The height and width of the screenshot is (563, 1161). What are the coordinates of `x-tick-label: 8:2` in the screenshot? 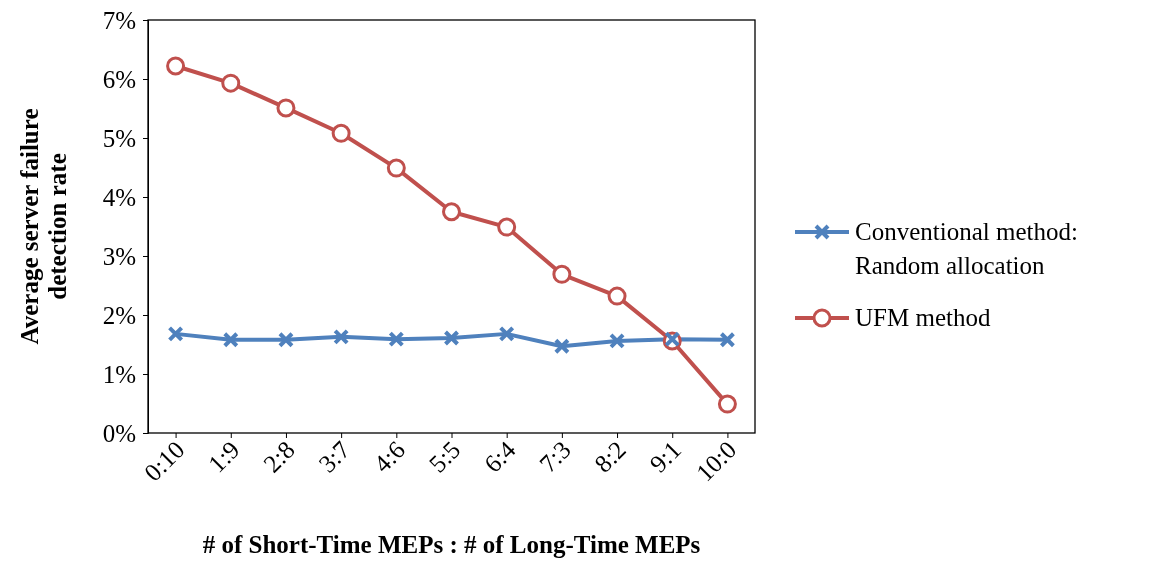 It's located at (610, 456).